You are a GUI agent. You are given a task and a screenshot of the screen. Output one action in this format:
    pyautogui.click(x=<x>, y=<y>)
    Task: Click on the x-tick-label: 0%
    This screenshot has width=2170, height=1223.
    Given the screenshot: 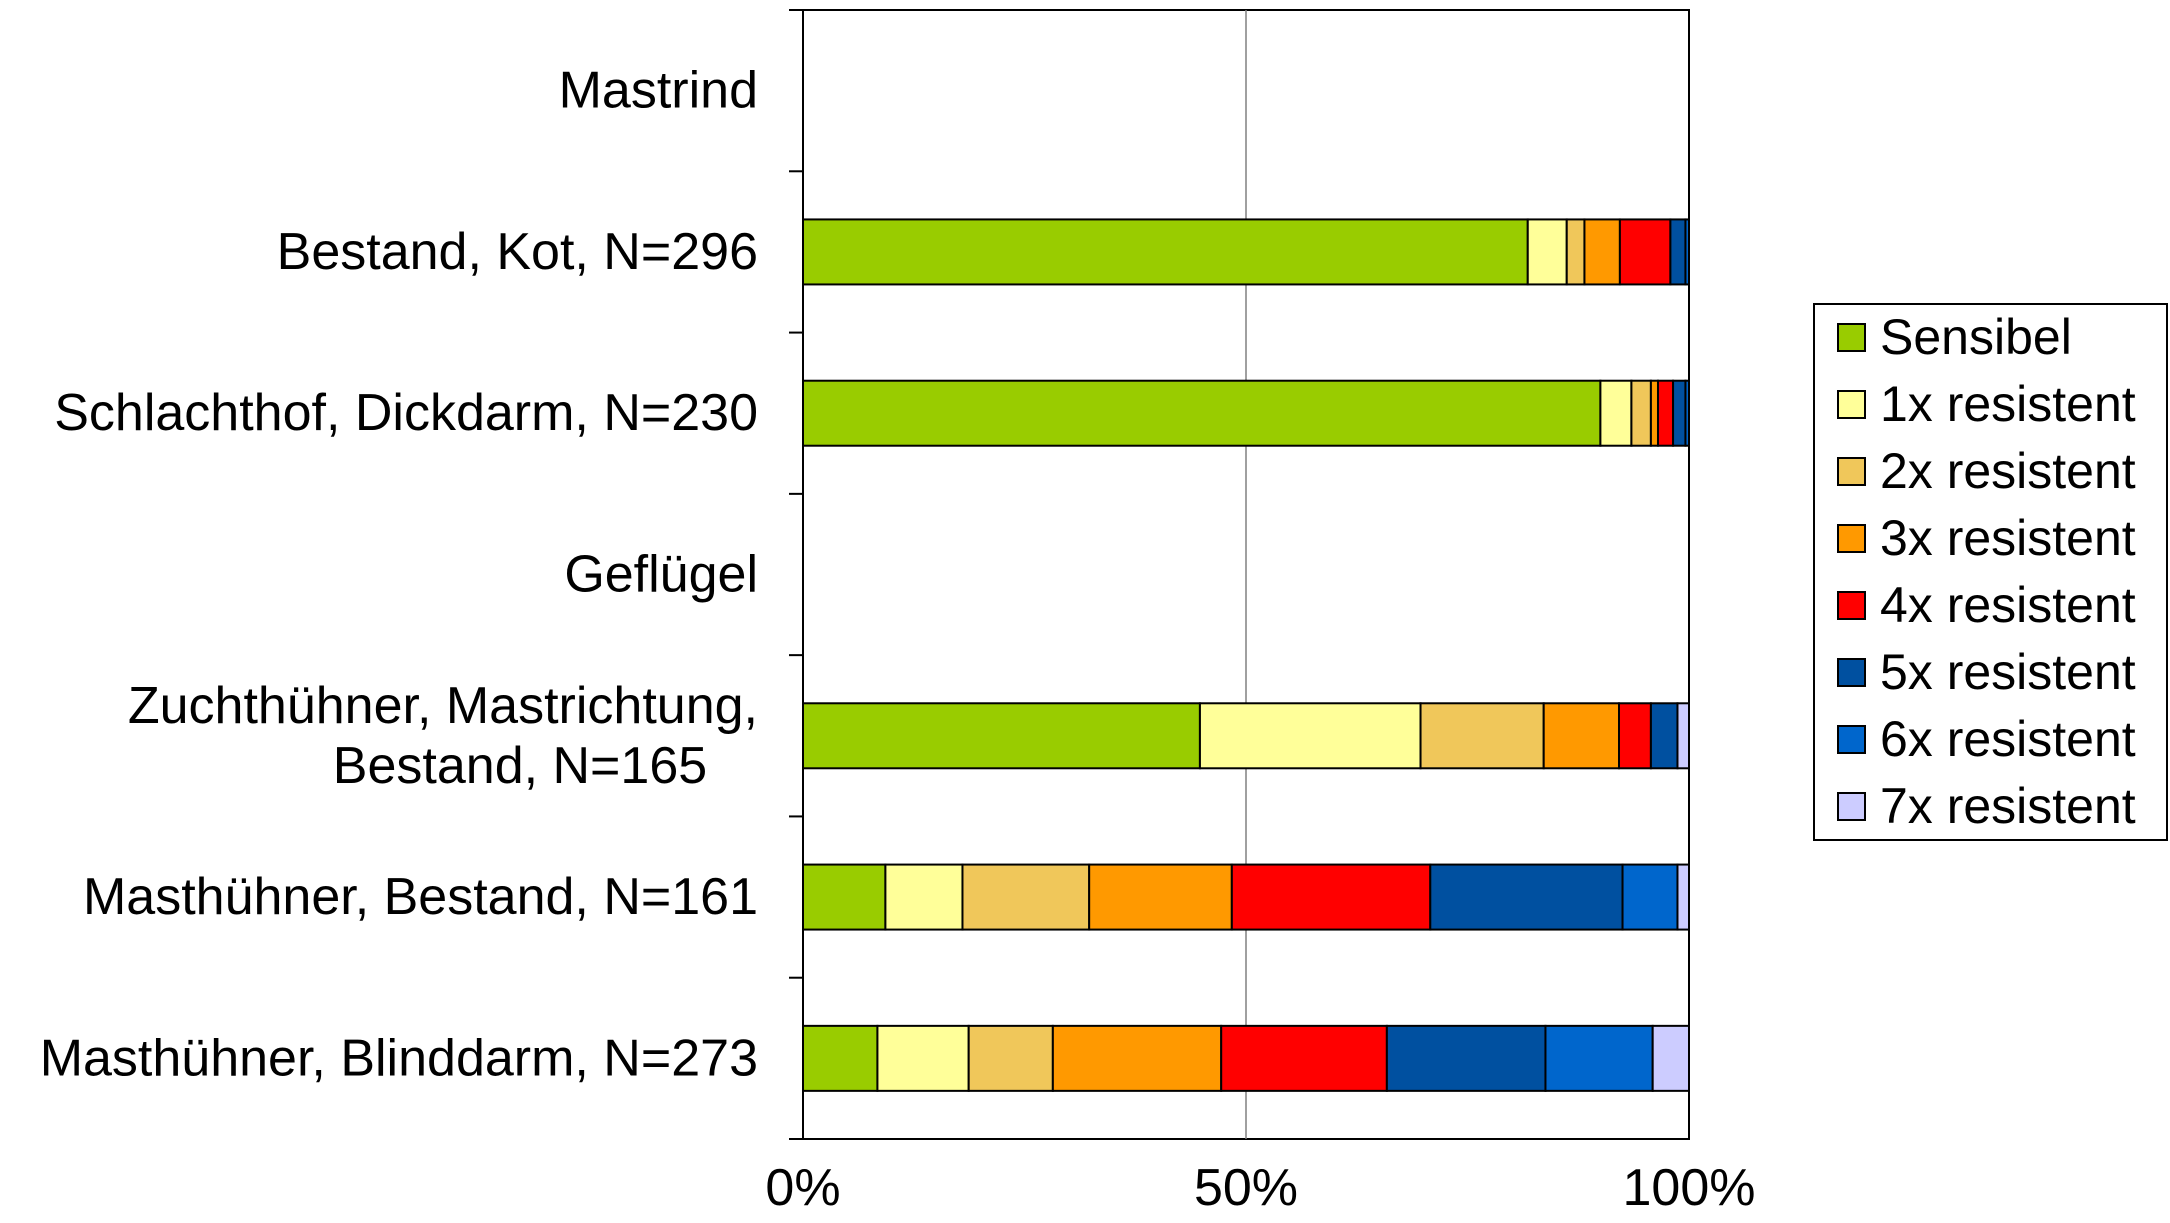 What is the action you would take?
    pyautogui.click(x=802, y=1188)
    